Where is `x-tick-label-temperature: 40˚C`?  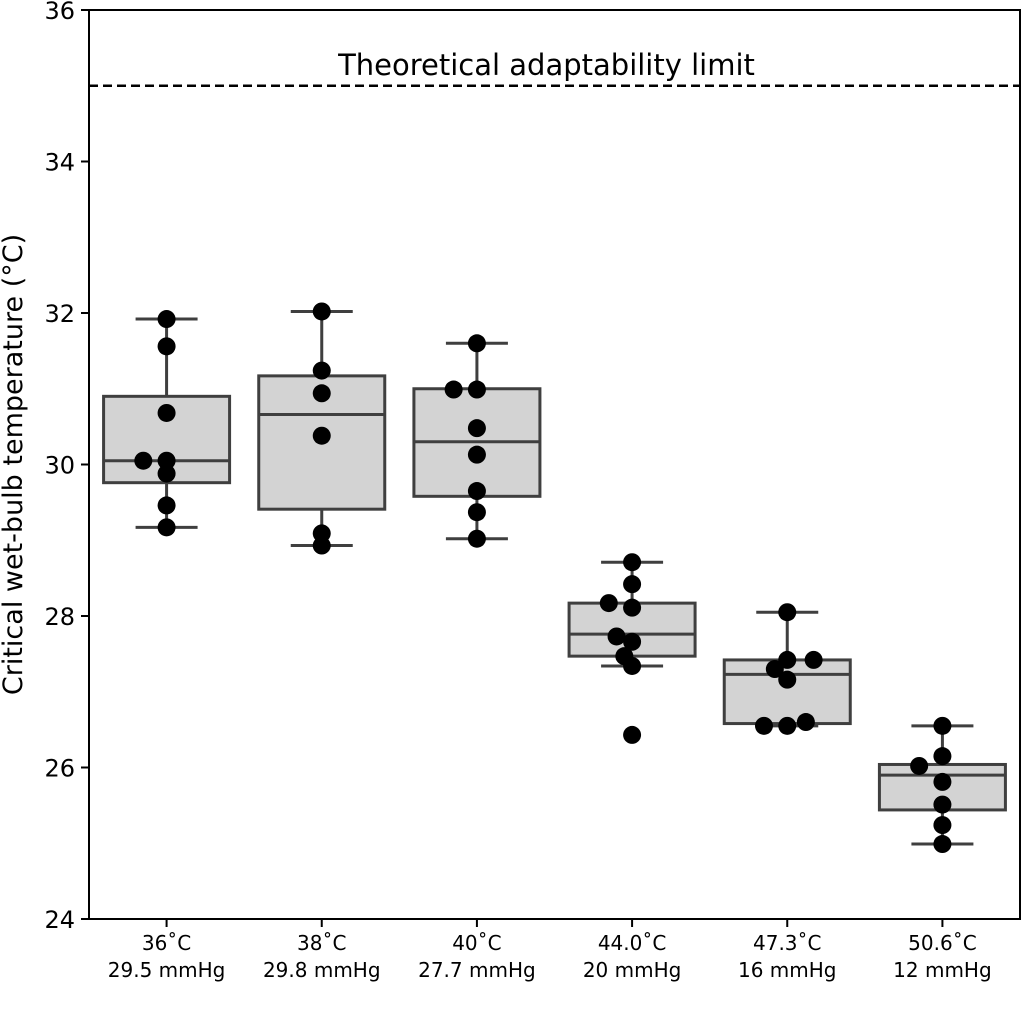
x-tick-label-temperature: 40˚C is located at coordinates (476, 943).